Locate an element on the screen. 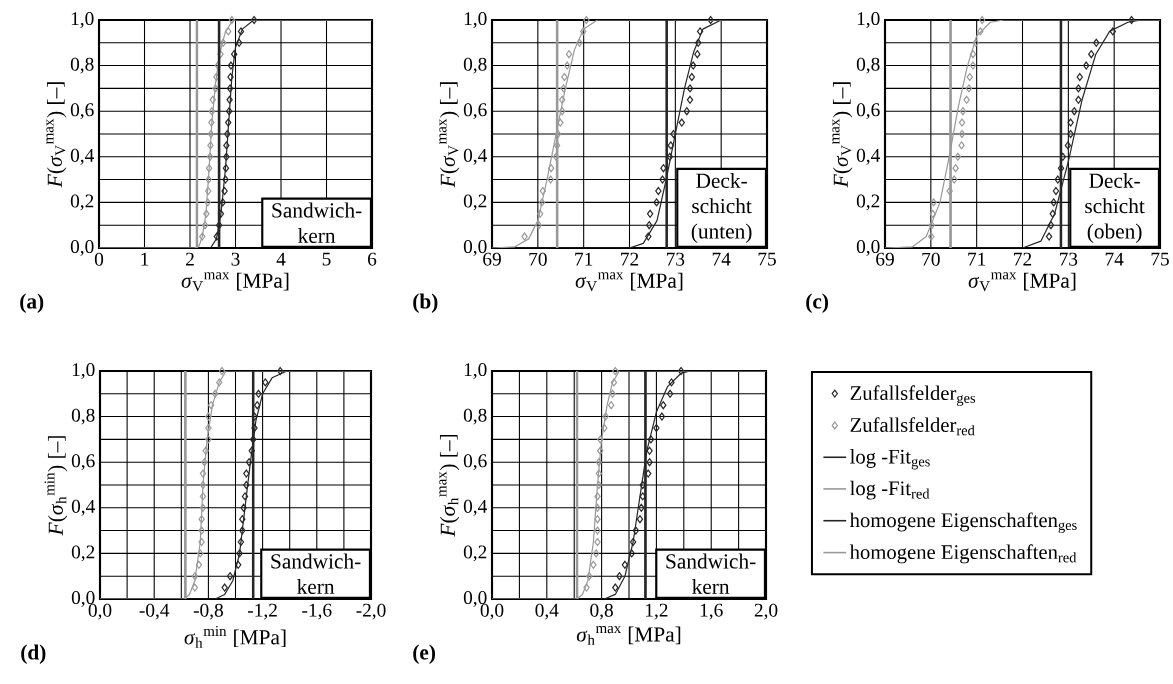 Image resolution: width=1173 pixels, height=684 pixels. legend-label: homogene Eigenschaften$_{ges}$ is located at coordinates (963, 522).